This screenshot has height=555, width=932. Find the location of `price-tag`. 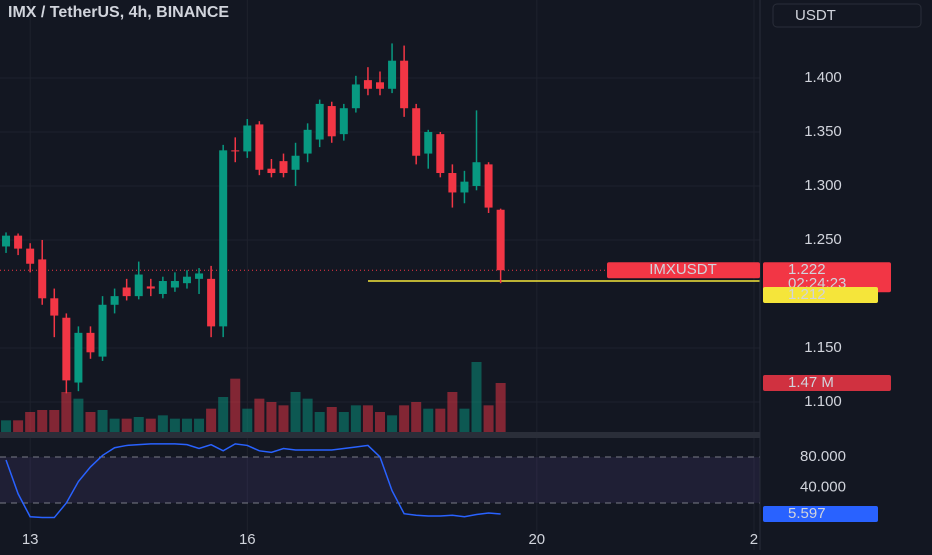

price-tag is located at coordinates (827, 277).